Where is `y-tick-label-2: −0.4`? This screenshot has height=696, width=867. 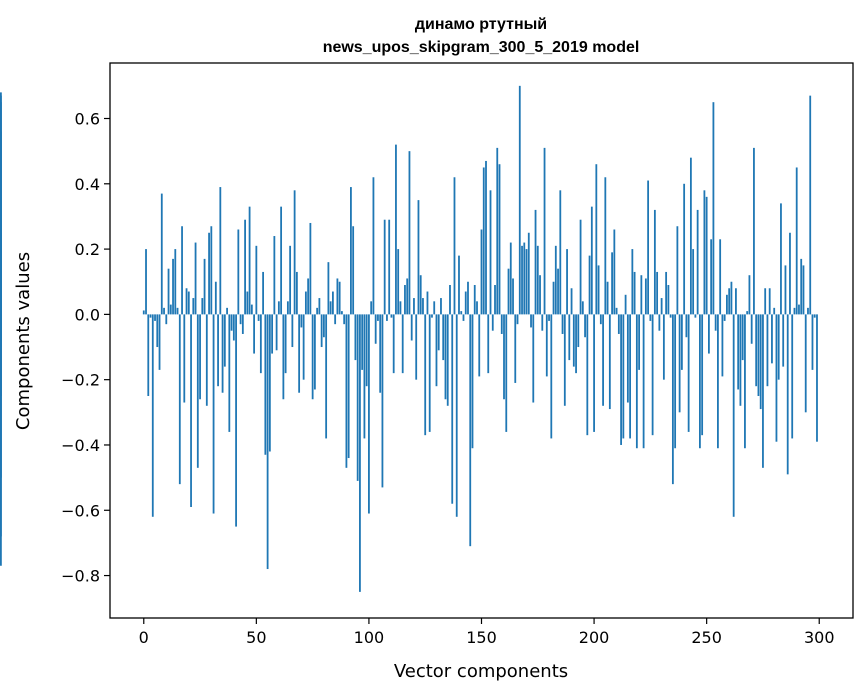 y-tick-label-2: −0.4 is located at coordinates (80, 445).